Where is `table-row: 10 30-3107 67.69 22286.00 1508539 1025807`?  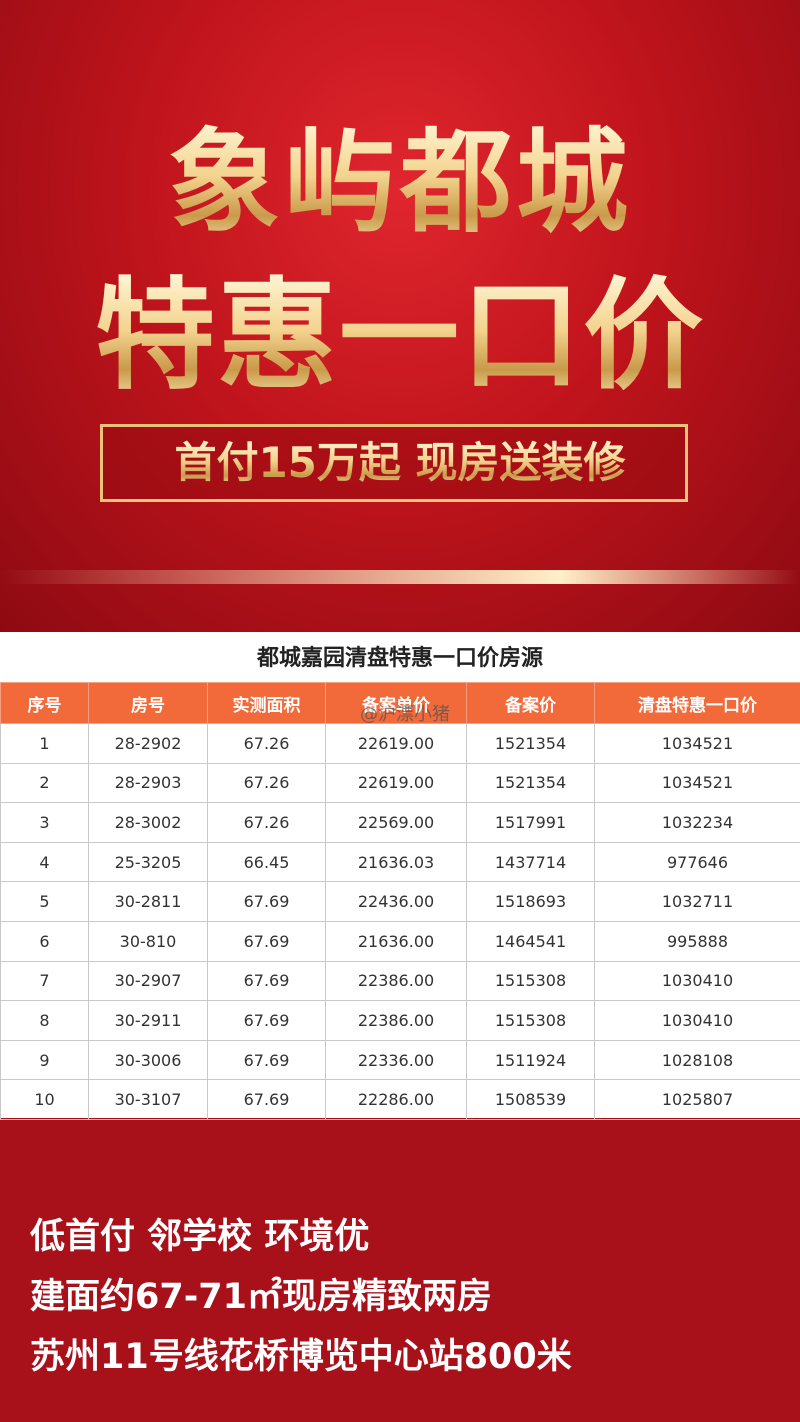
table-row: 10 30-3107 67.69 22286.00 1508539 1025807 is located at coordinates (400, 1099).